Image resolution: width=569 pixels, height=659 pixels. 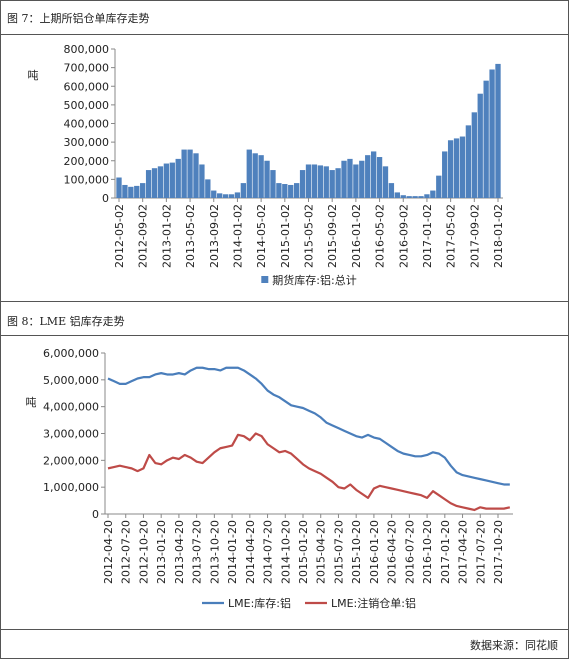 I want to click on x-tick-label: 2016-05-02, so click(x=380, y=236).